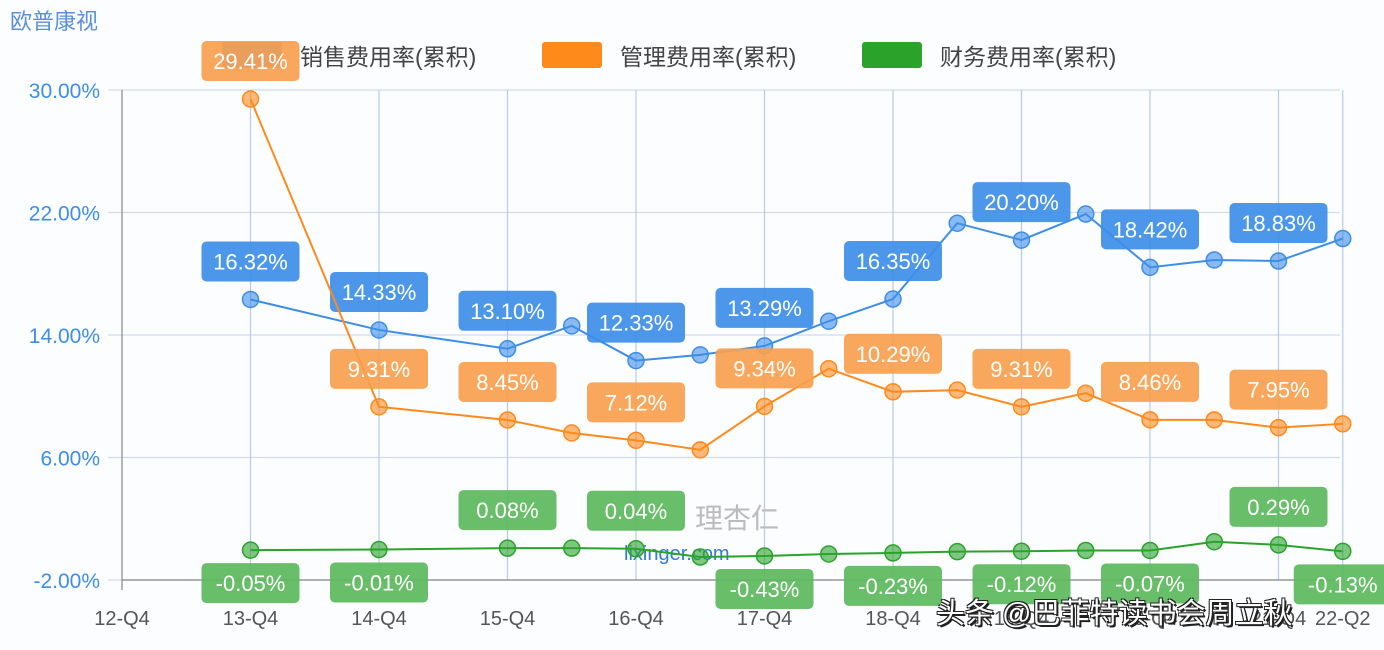 This screenshot has width=1384, height=650. Describe the element at coordinates (765, 589) in the screenshot. I see `svg-text: -0.43%` at that location.